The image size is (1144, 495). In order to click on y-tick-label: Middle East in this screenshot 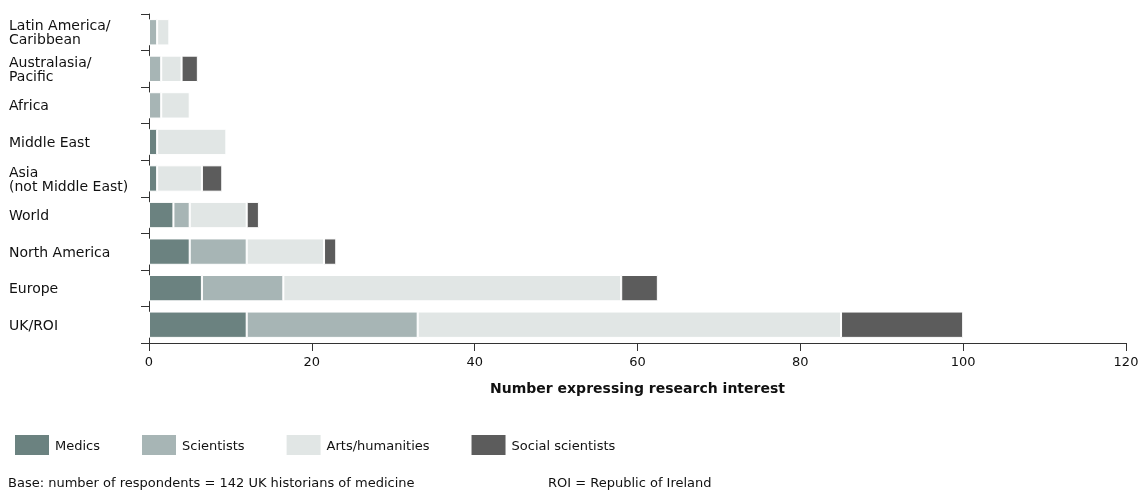, I will do `click(50, 141)`.